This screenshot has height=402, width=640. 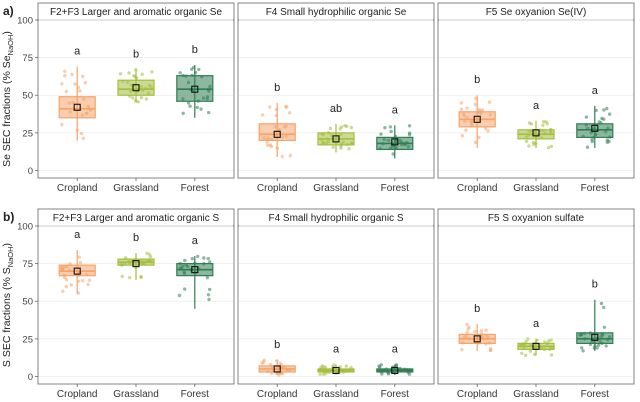 What do you see at coordinates (8, 305) in the screenshot?
I see `y-axis-title: S SEC fractions (% SNaOH)` at bounding box center [8, 305].